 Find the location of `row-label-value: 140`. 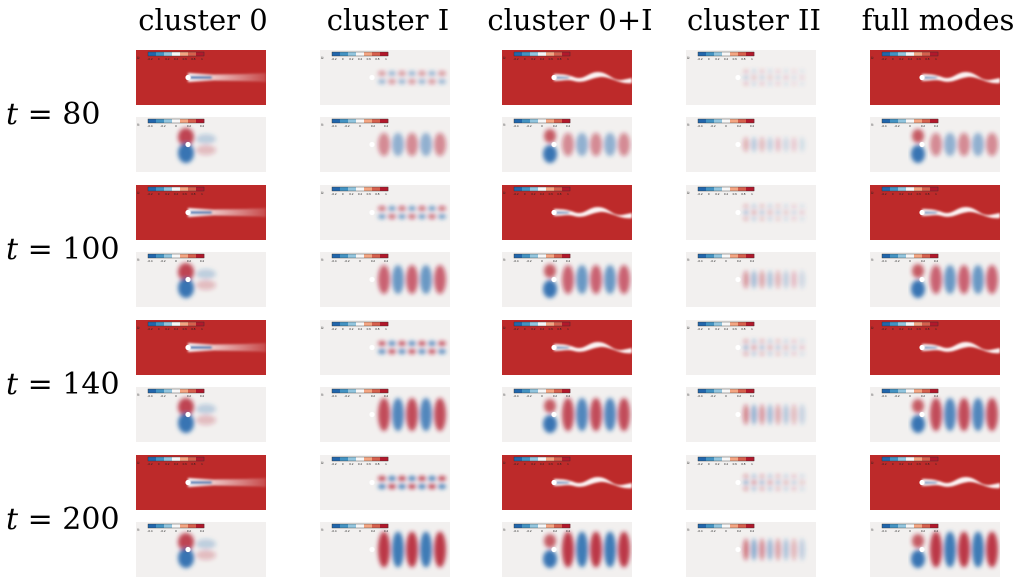

row-label-value: 140 is located at coordinates (91, 384).